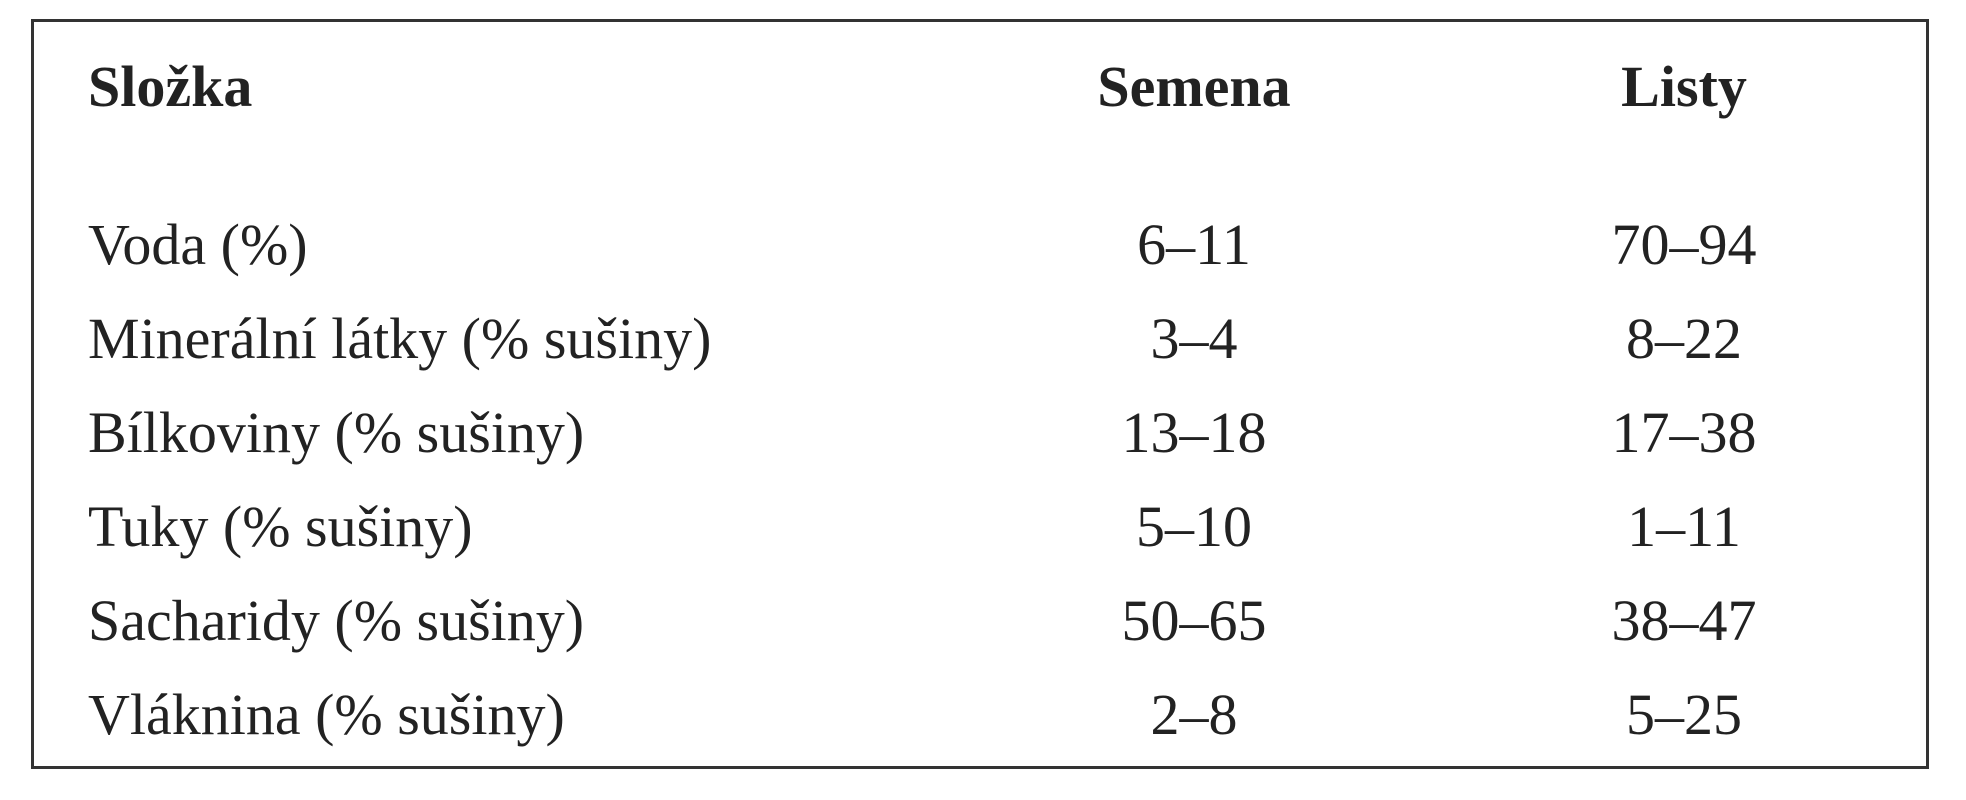 Image resolution: width=1966 pixels, height=800 pixels. Describe the element at coordinates (1684, 714) in the screenshot. I see `table-cell: 5–25` at that location.